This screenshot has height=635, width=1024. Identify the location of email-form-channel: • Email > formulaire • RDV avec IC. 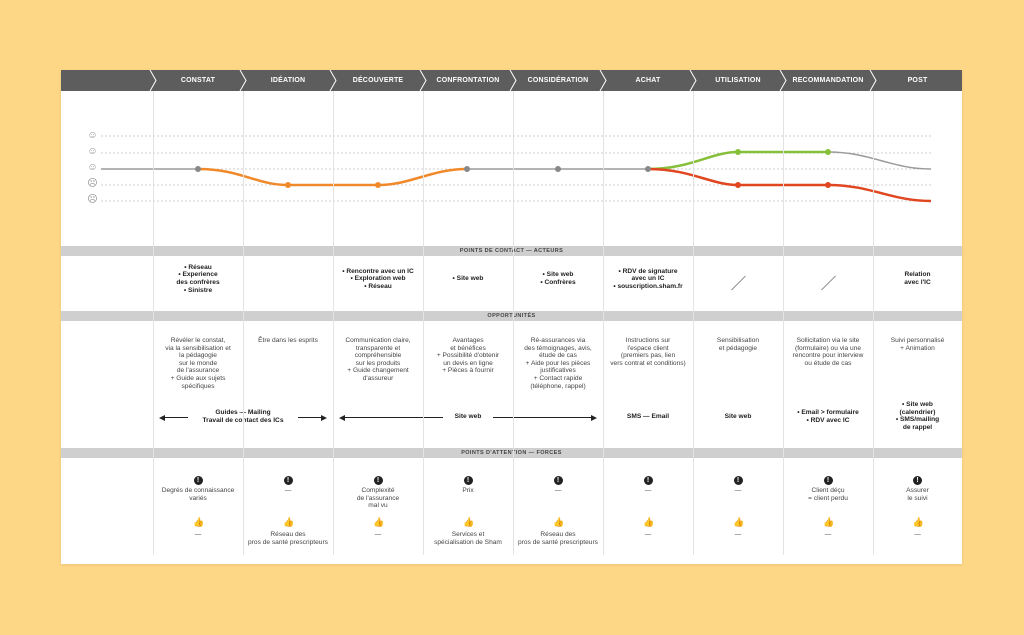
(828, 416).